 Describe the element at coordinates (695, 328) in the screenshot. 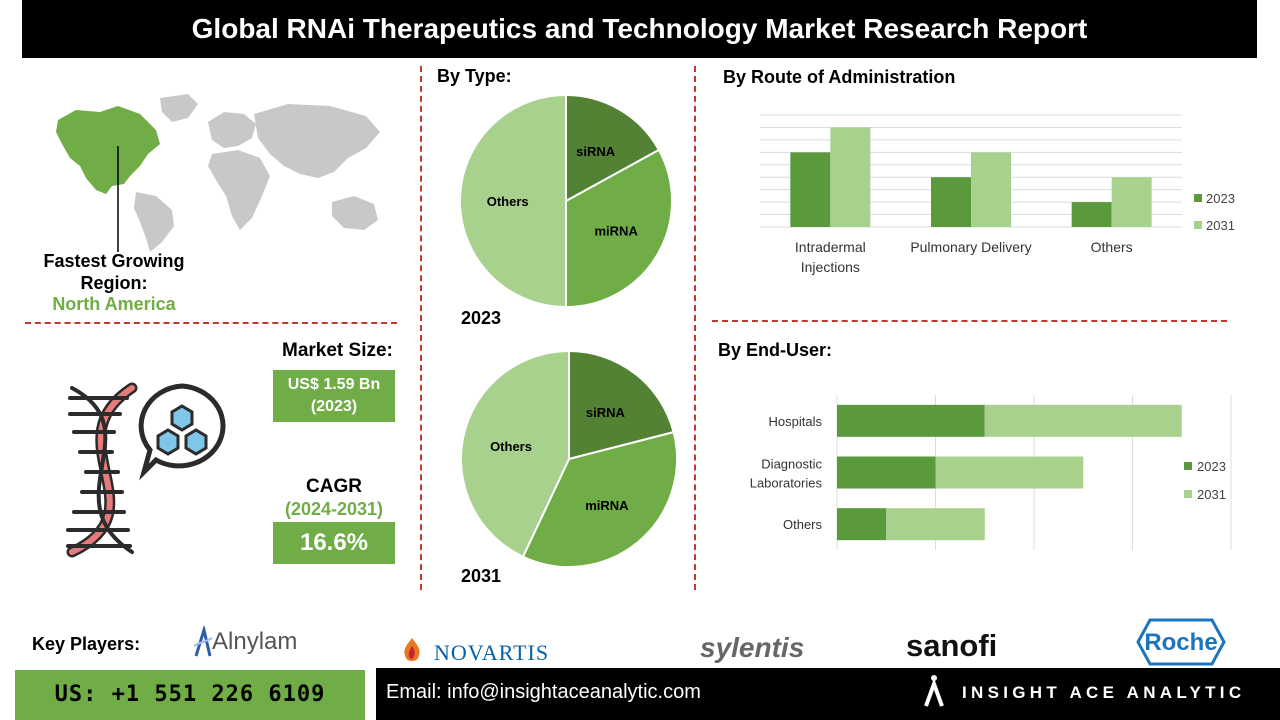

I see `divider-right` at that location.